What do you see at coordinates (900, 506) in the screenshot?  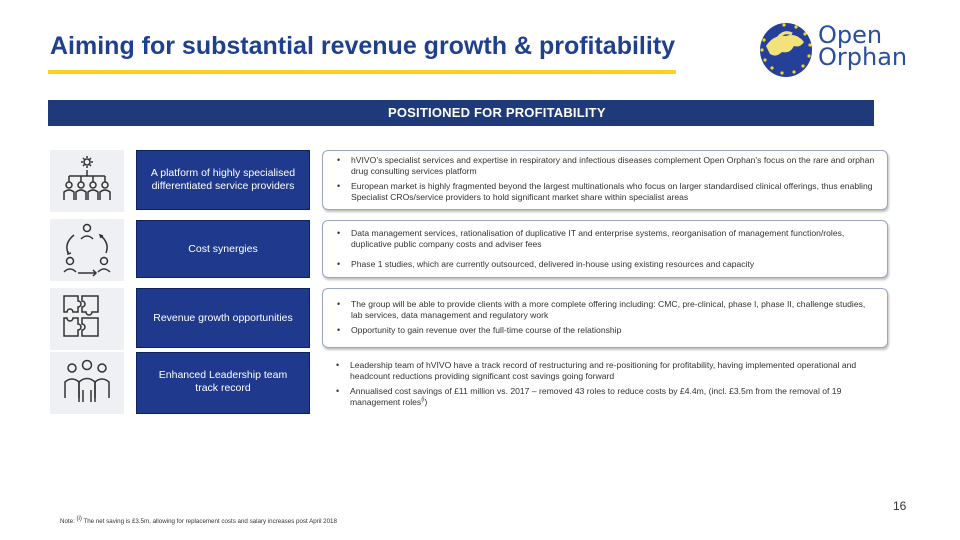 I see `page-number: 16` at bounding box center [900, 506].